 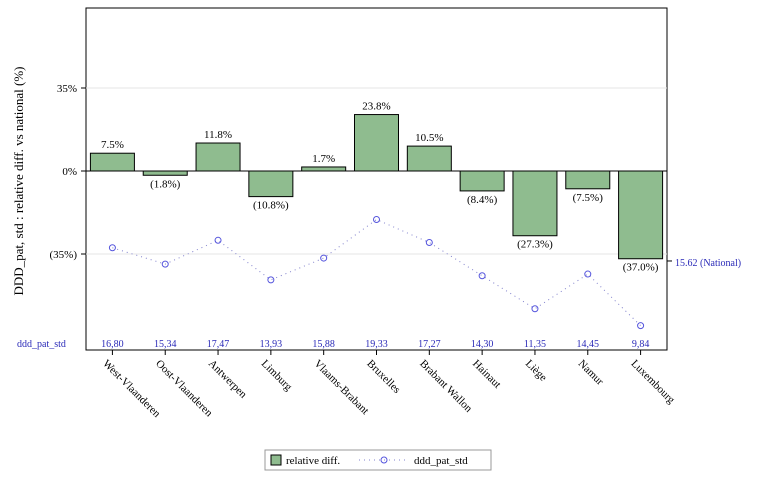 I want to click on x-tick-label: Vlaams-Brabant, so click(x=341, y=387).